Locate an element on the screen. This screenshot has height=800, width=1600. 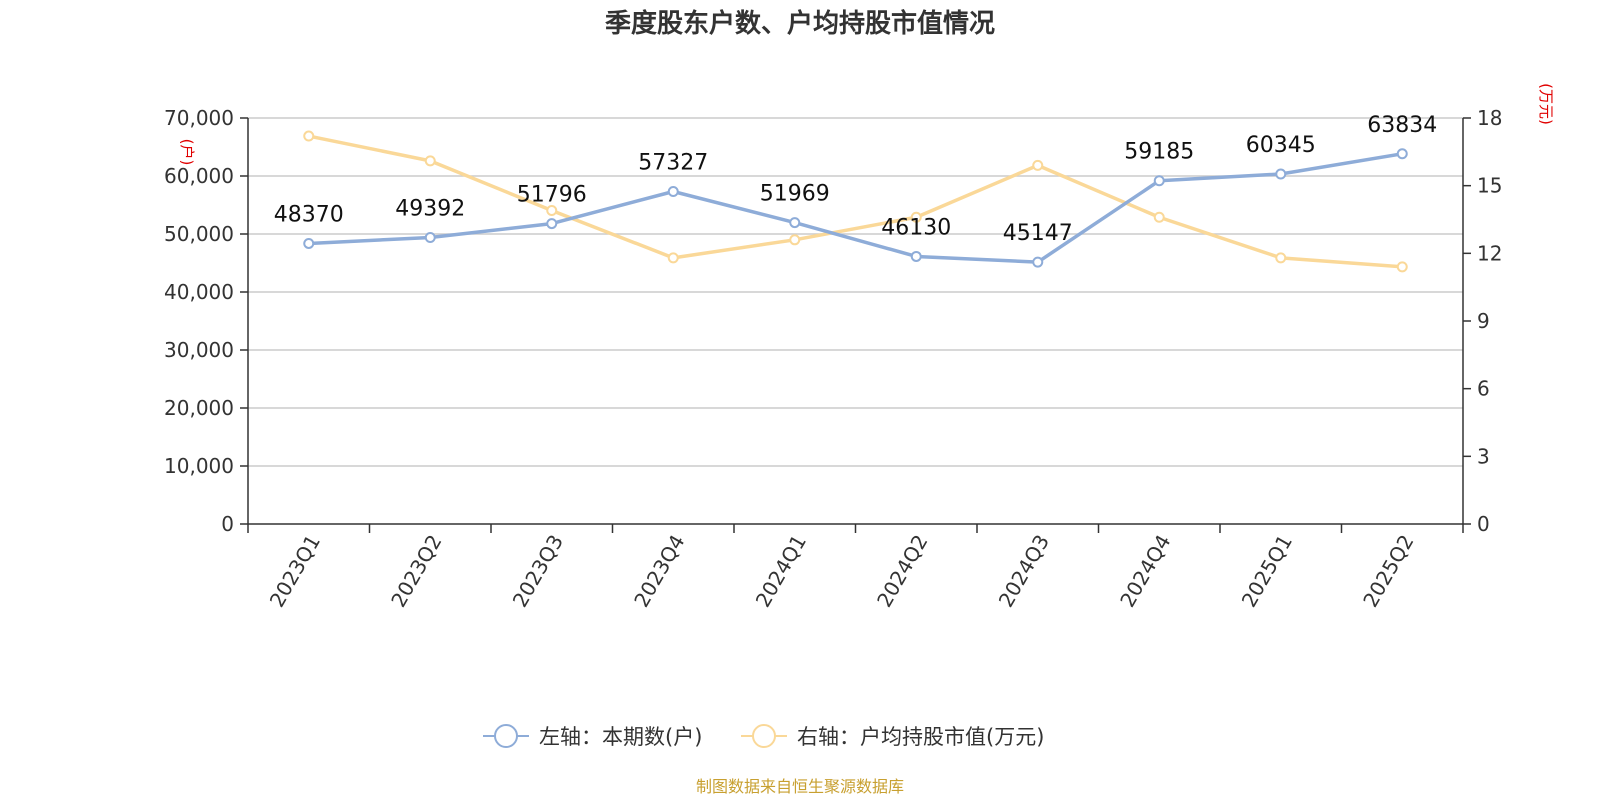
right-axis-unit: (万元) is located at coordinates (1546, 104).